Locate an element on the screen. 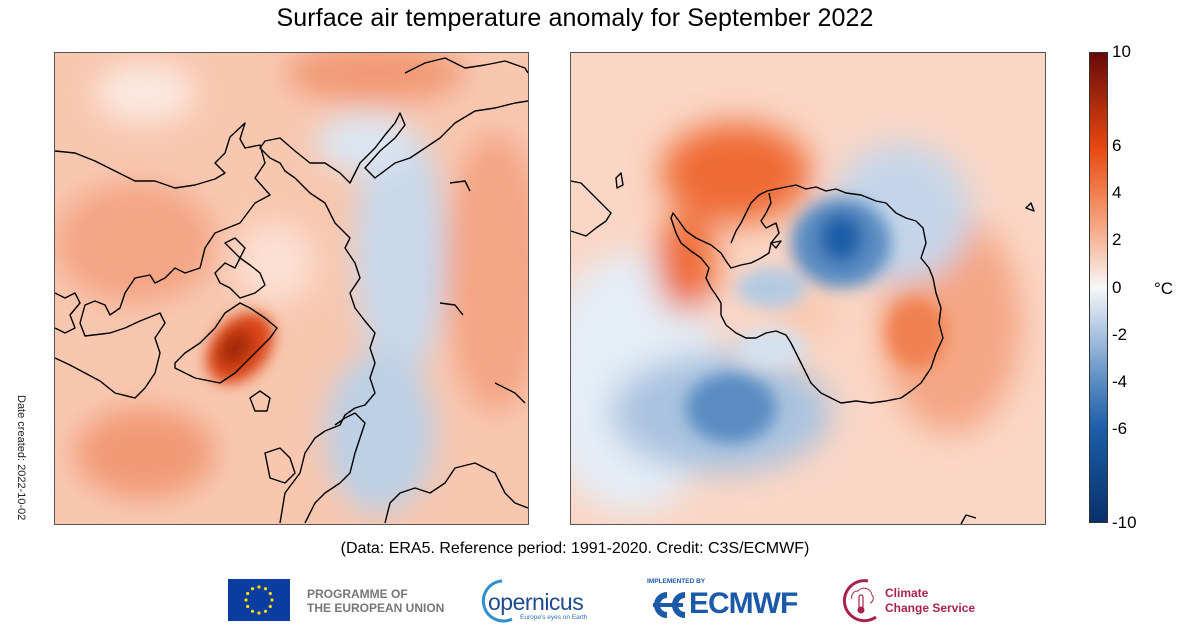 The image size is (1183, 628). anomaly-warm-east is located at coordinates (486, 273).